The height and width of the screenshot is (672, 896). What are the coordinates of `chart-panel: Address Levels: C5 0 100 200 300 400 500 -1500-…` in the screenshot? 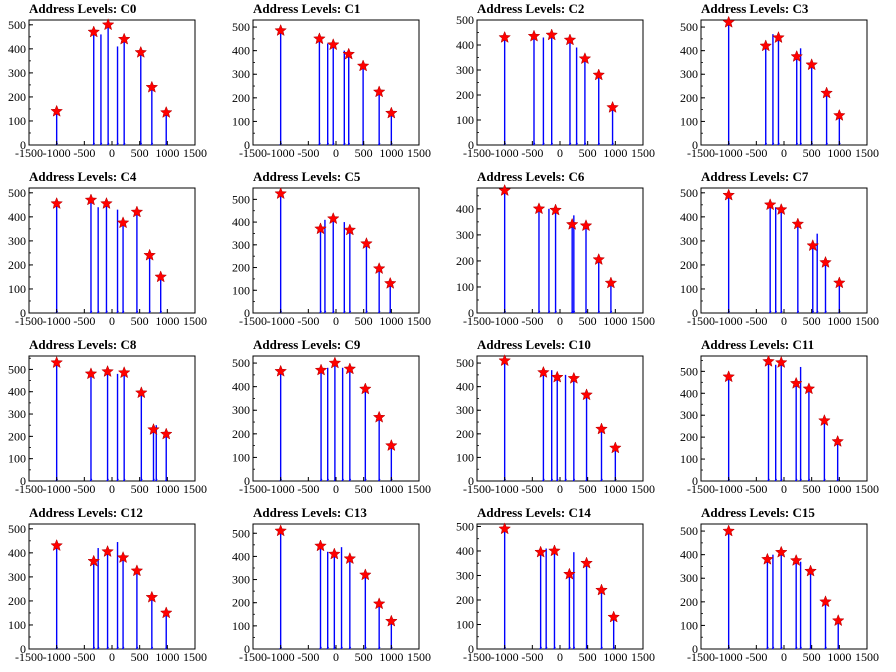 It's located at (336, 252).